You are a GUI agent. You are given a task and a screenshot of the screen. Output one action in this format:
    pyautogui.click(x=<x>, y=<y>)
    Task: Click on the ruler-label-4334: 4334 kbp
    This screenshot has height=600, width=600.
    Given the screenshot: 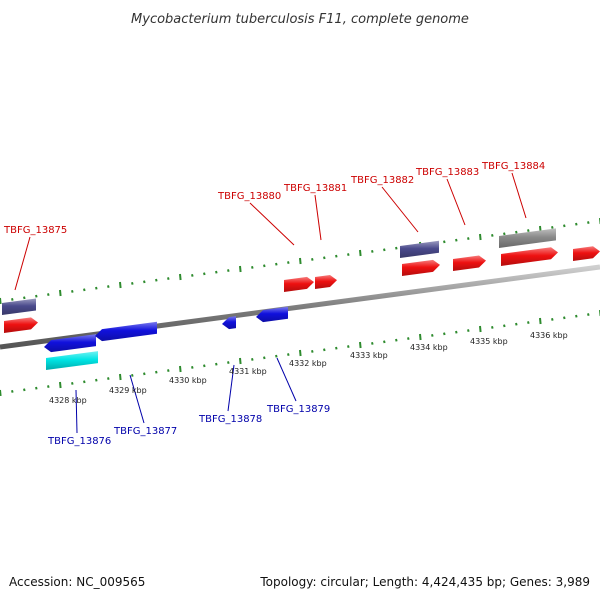 What is the action you would take?
    pyautogui.click(x=429, y=347)
    